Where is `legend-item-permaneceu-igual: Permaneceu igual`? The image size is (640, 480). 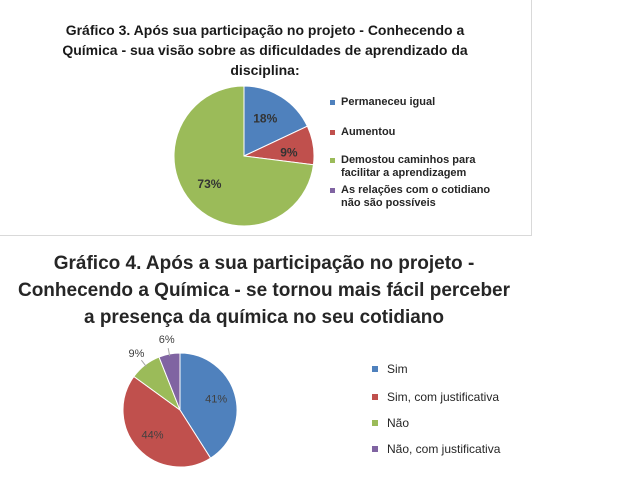
legend-item-permaneceu-igual: Permaneceu igual is located at coordinates (382, 102).